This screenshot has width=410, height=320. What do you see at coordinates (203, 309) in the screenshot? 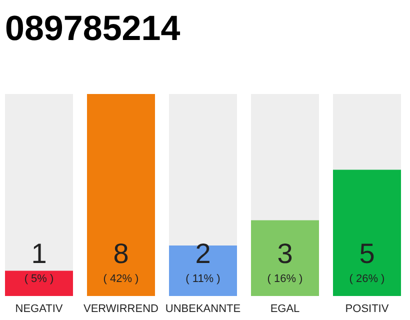
I see `x-tick-label: UNBEKANNTE` at bounding box center [203, 309].